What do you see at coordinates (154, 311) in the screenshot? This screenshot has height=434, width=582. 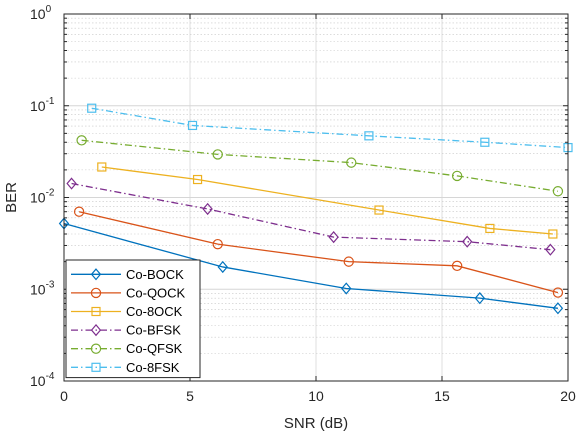 I see `legend-label: Co-8OCK` at bounding box center [154, 311].